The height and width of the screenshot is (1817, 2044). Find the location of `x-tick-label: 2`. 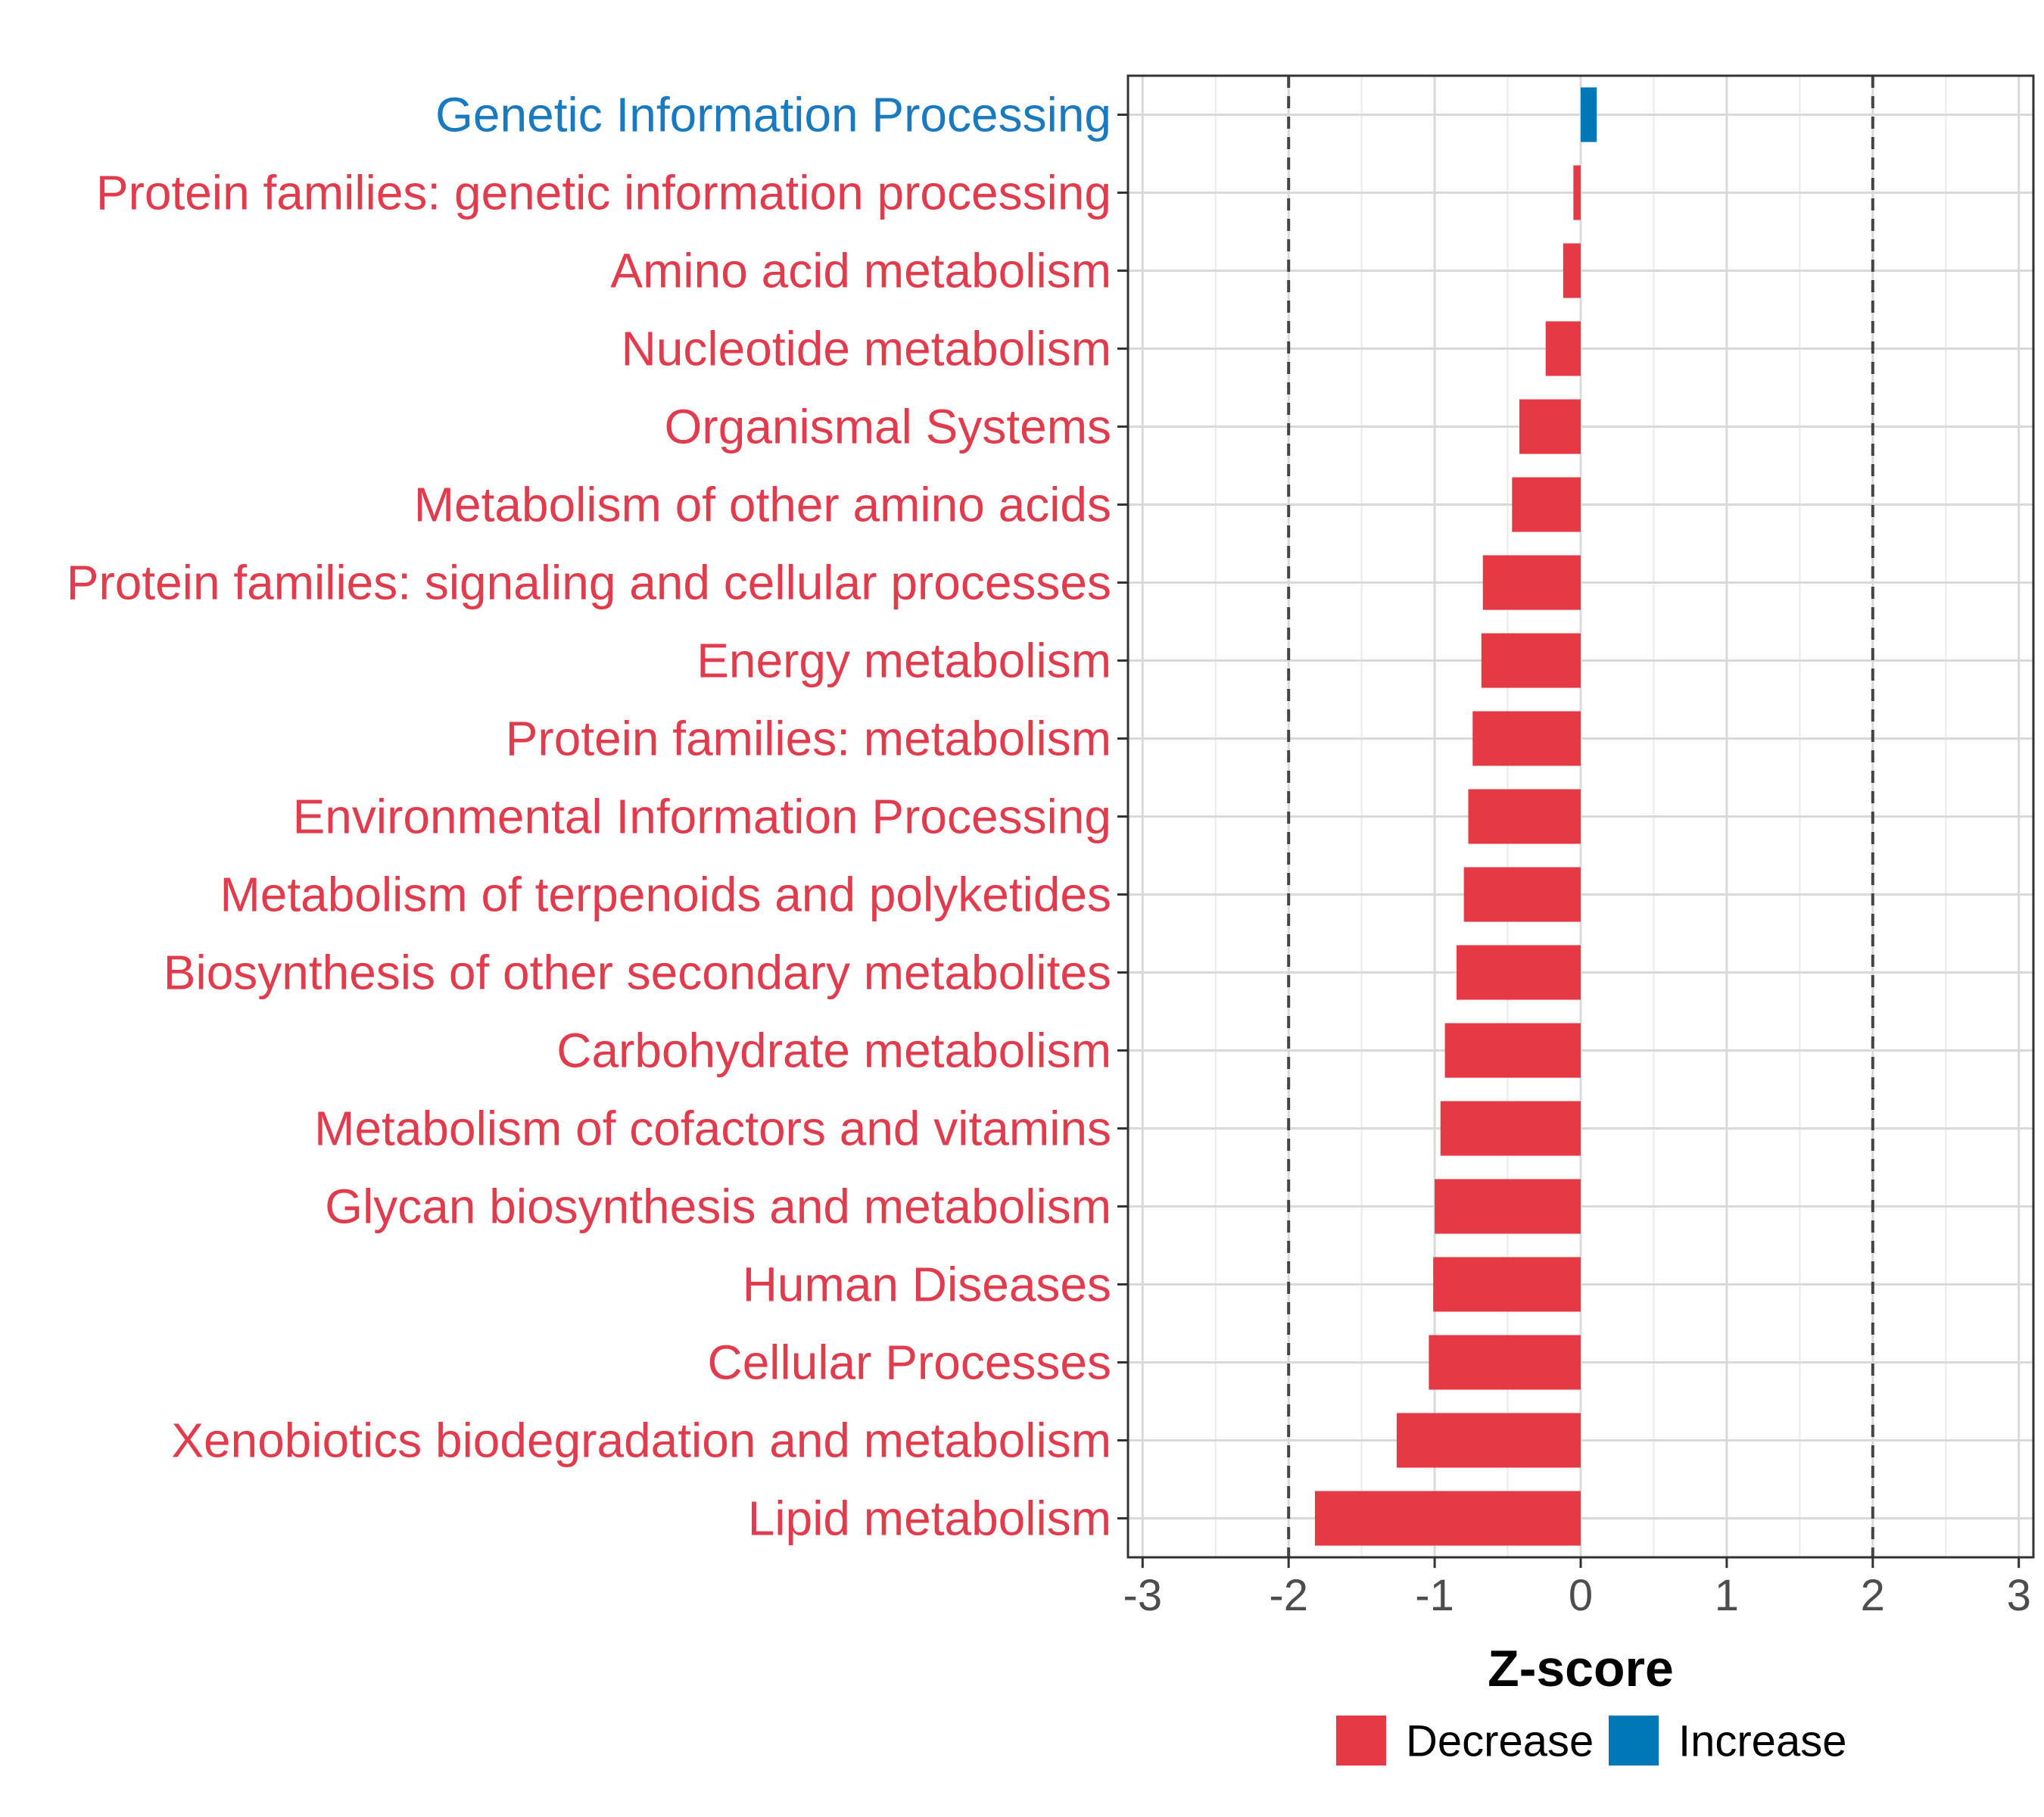

x-tick-label: 2 is located at coordinates (1873, 1595).